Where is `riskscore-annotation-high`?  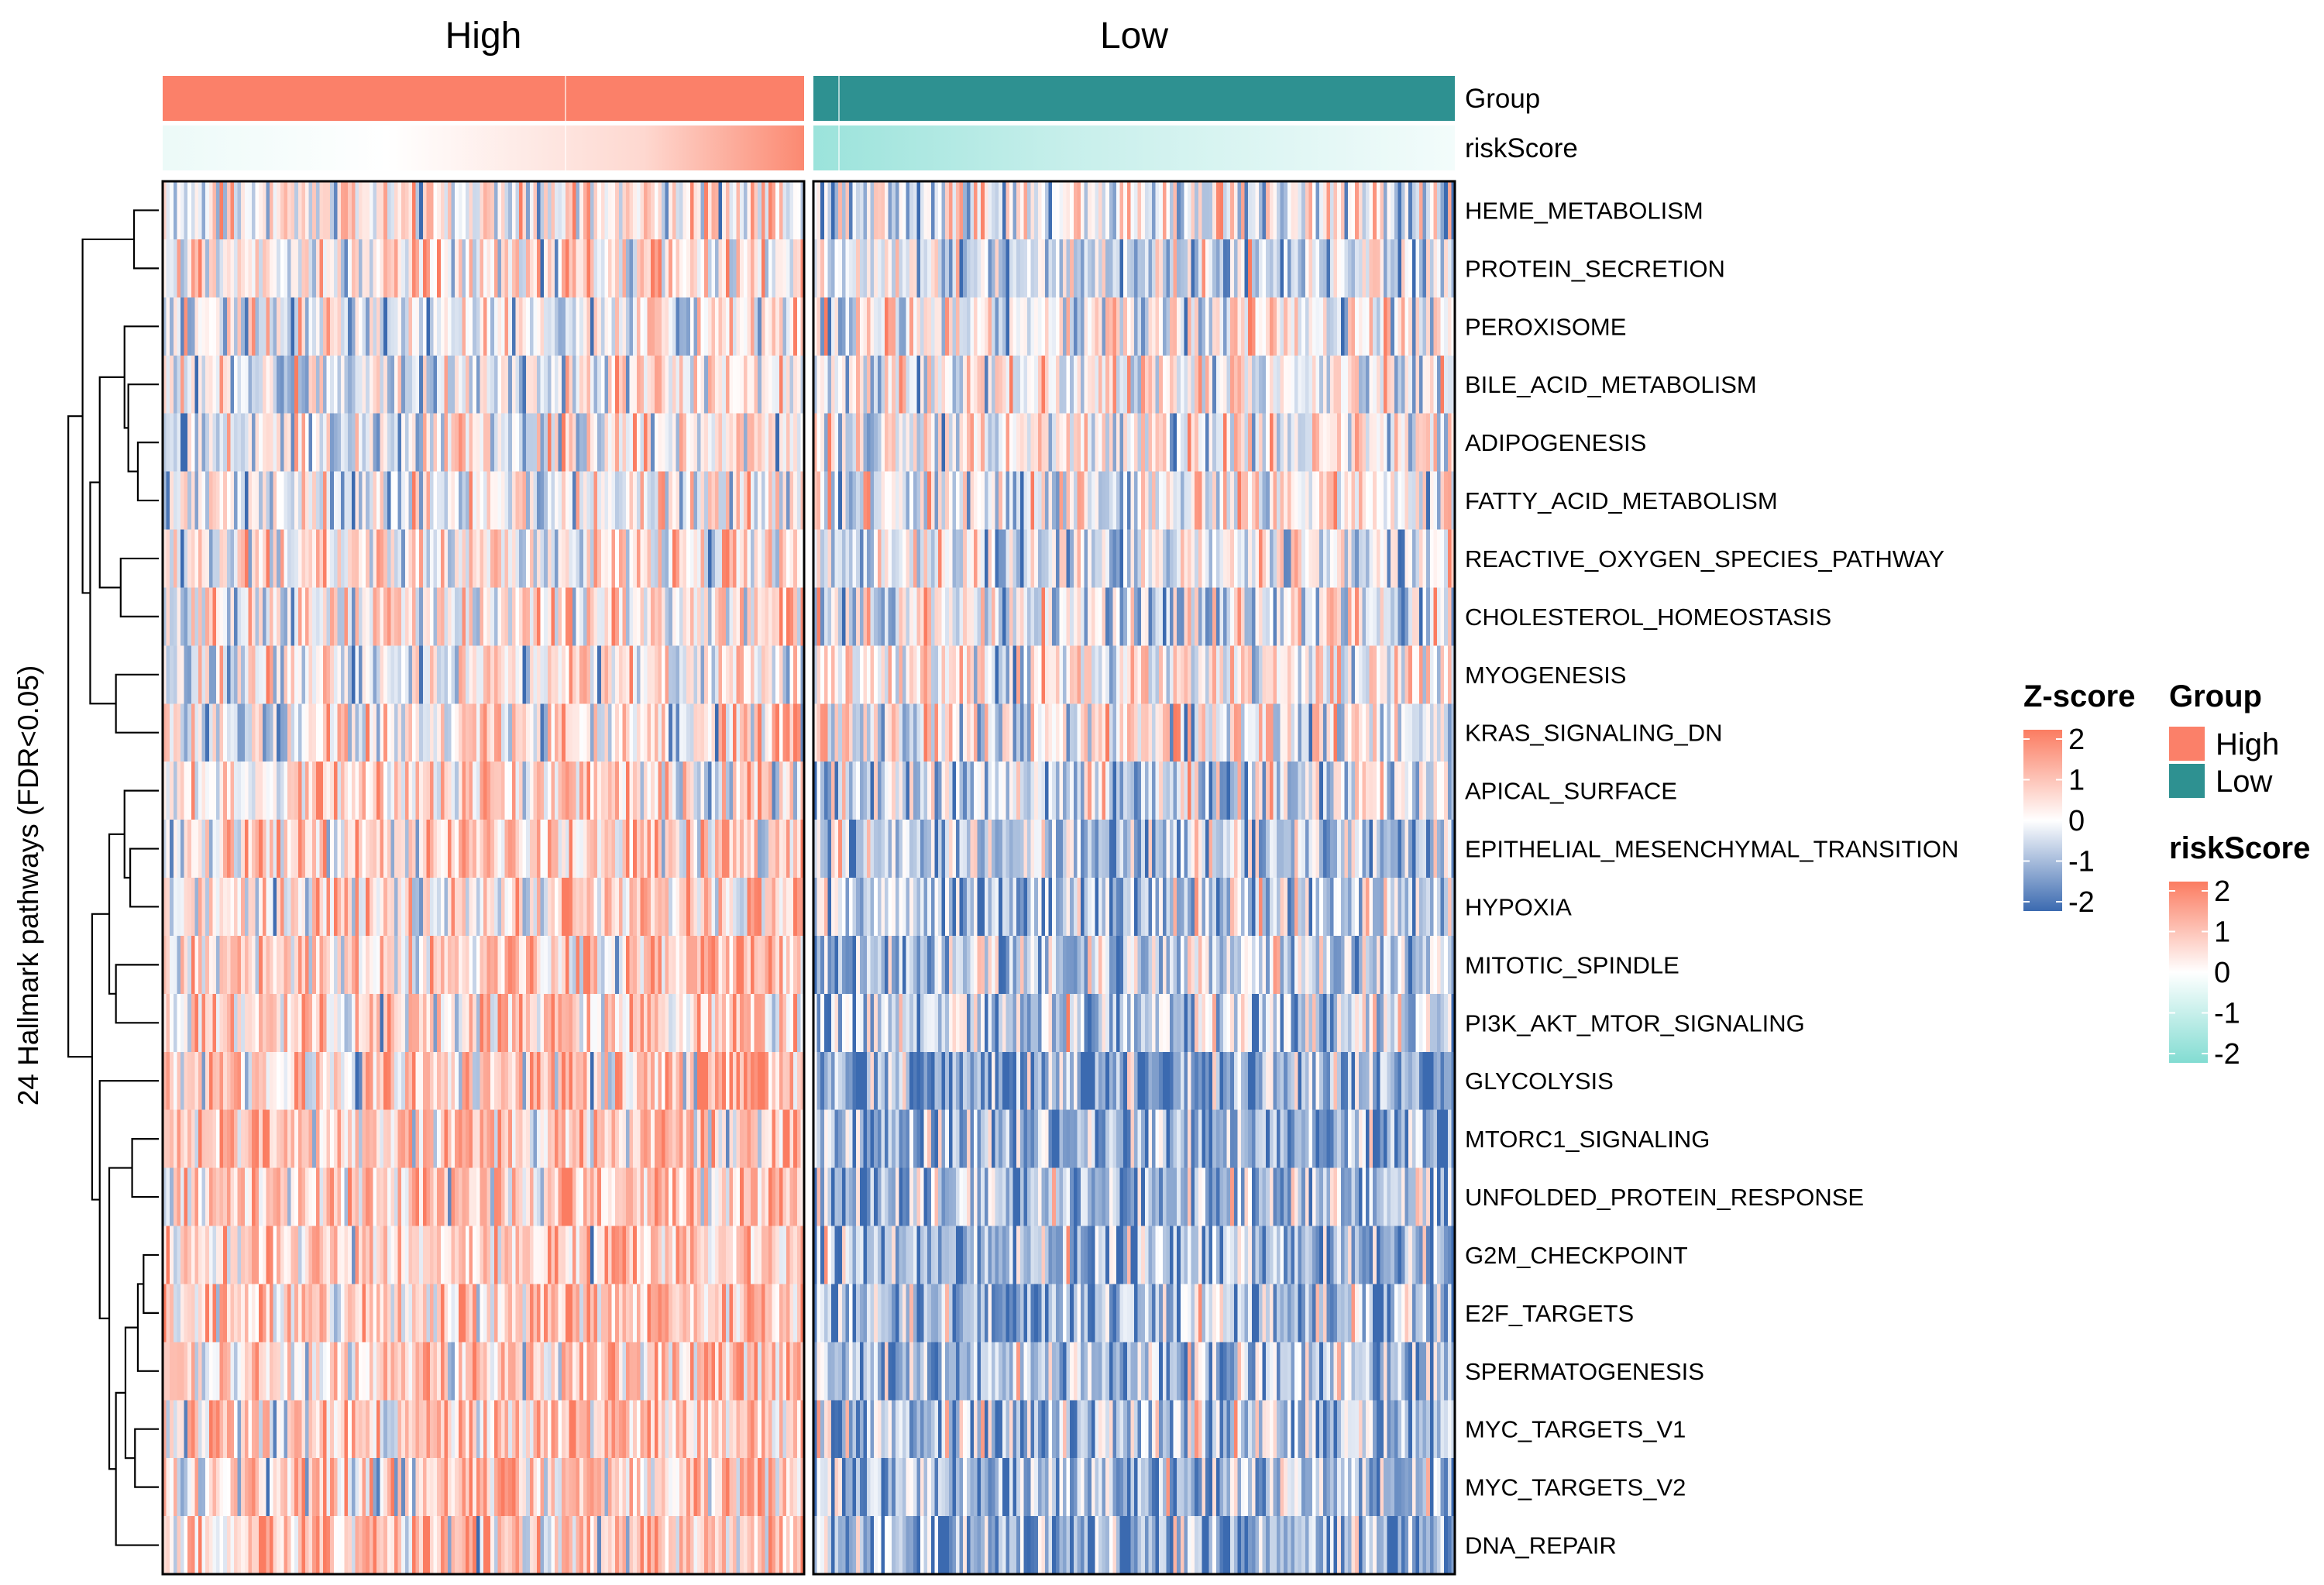
riskscore-annotation-high is located at coordinates (483, 147).